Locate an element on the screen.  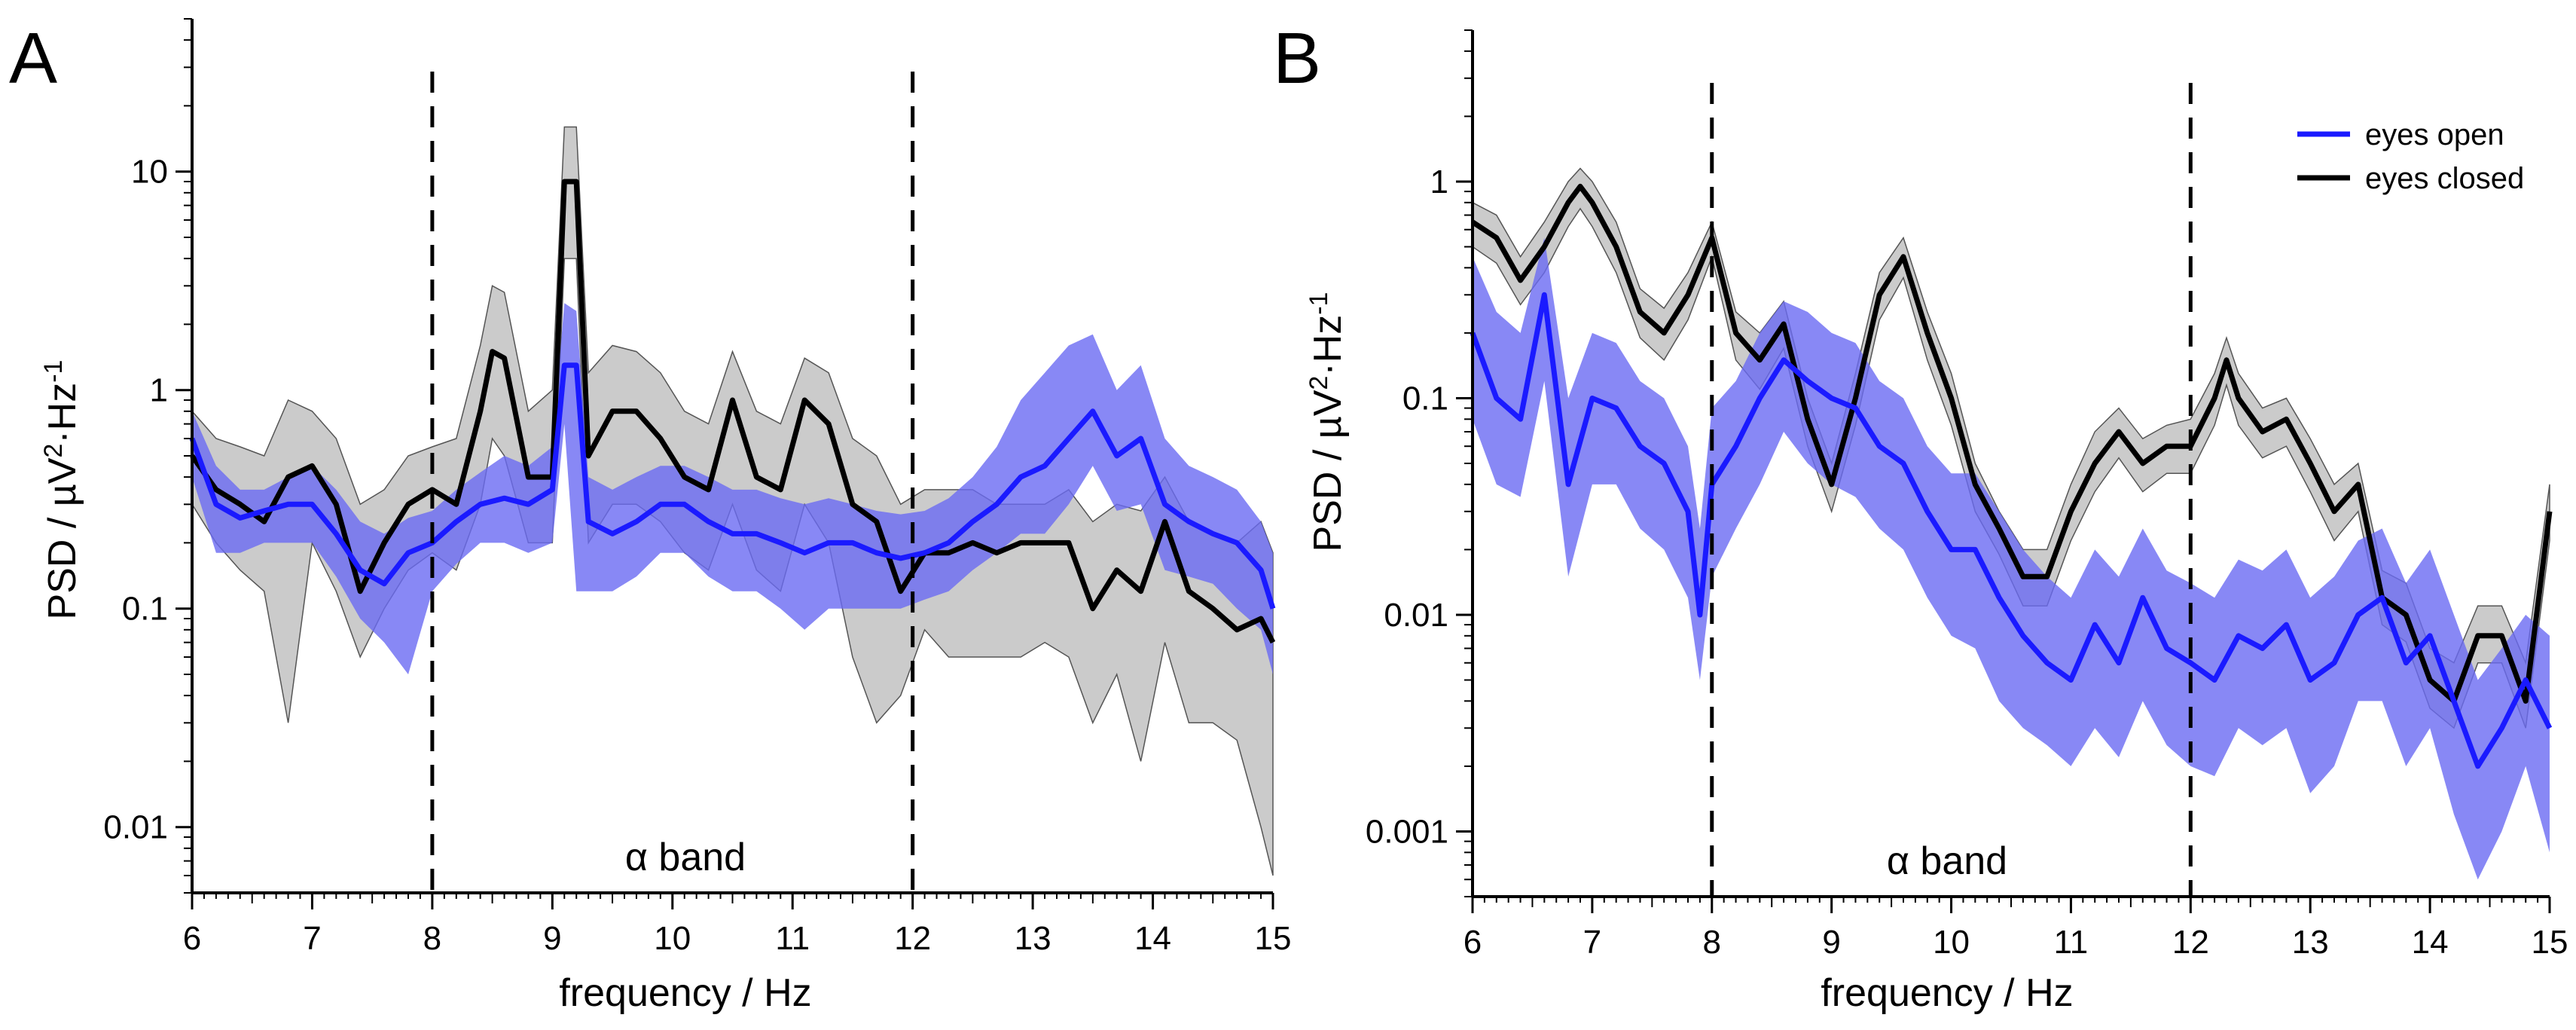
panel-b-x-tick-label: 7 is located at coordinates (1592, 942).